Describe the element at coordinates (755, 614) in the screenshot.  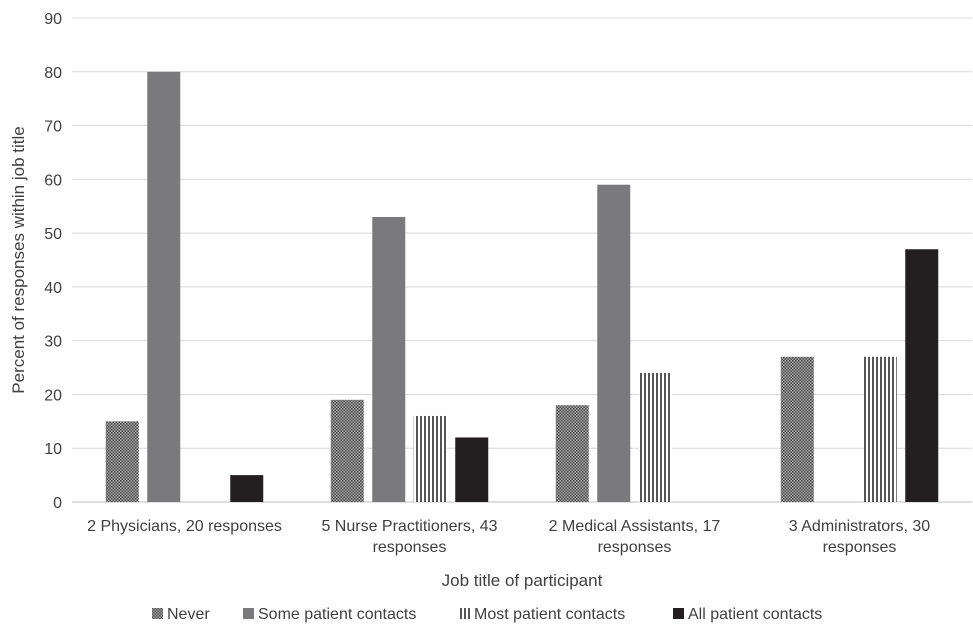
I see `legend-label: All patient contacts` at that location.